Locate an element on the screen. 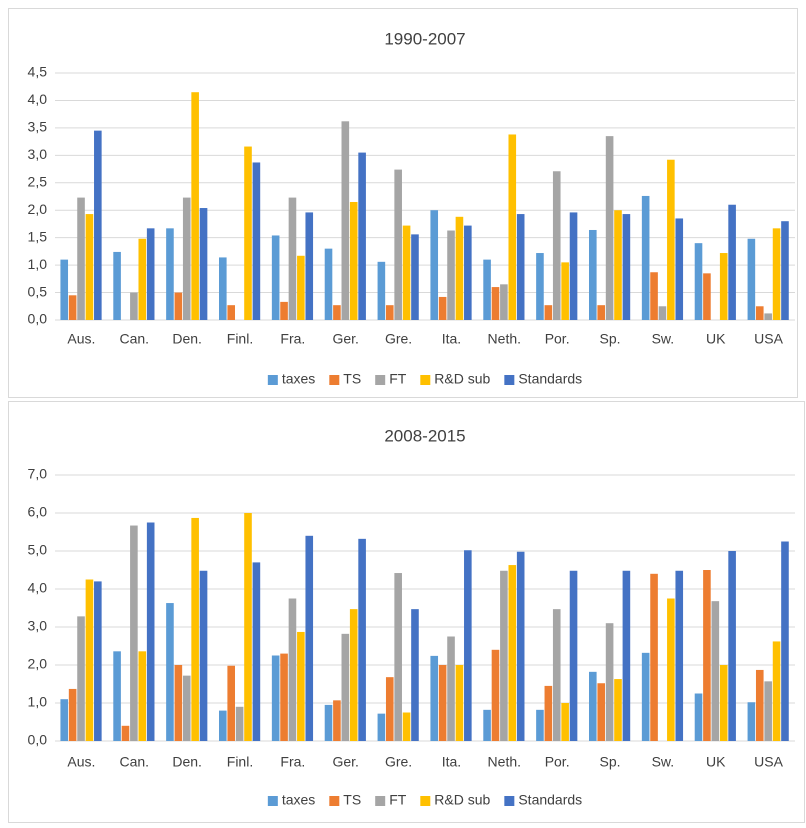 The height and width of the screenshot is (828, 806). y-tick-label: 3,0 is located at coordinates (38, 154).